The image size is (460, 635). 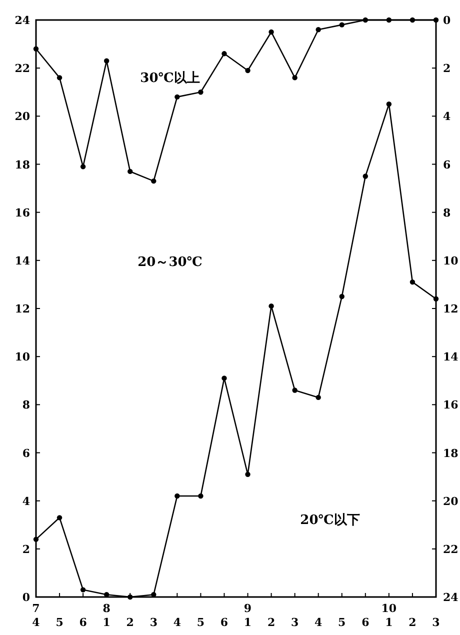 What do you see at coordinates (26, 405) in the screenshot?
I see `y-tick-label: 8` at bounding box center [26, 405].